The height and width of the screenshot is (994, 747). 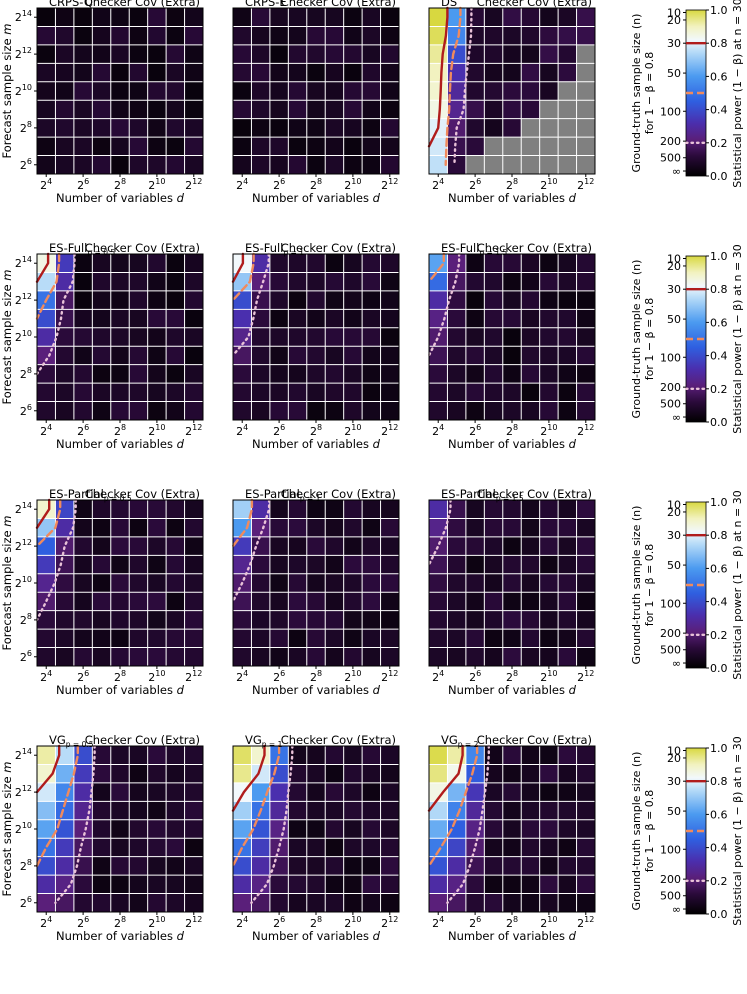 What do you see at coordinates (670, 111) in the screenshot?
I see `colorbar-n-tick-label: 100` at bounding box center [670, 111].